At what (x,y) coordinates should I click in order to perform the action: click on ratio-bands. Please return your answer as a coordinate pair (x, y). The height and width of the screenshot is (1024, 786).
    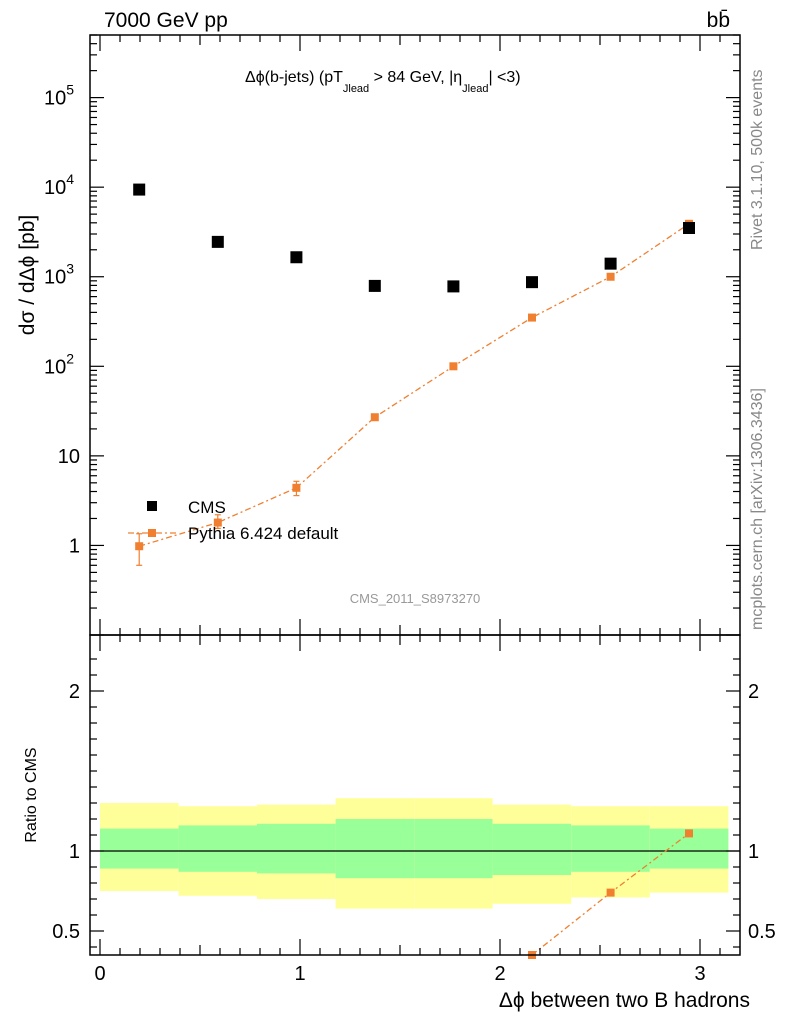
    Looking at the image, I should click on (414, 853).